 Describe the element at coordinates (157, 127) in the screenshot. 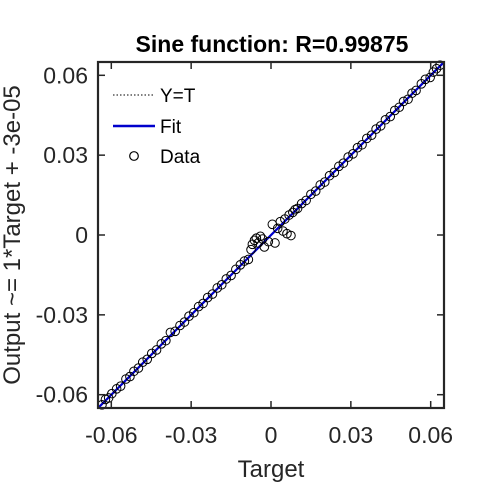

I see `legend: Y=T Fit Data` at that location.